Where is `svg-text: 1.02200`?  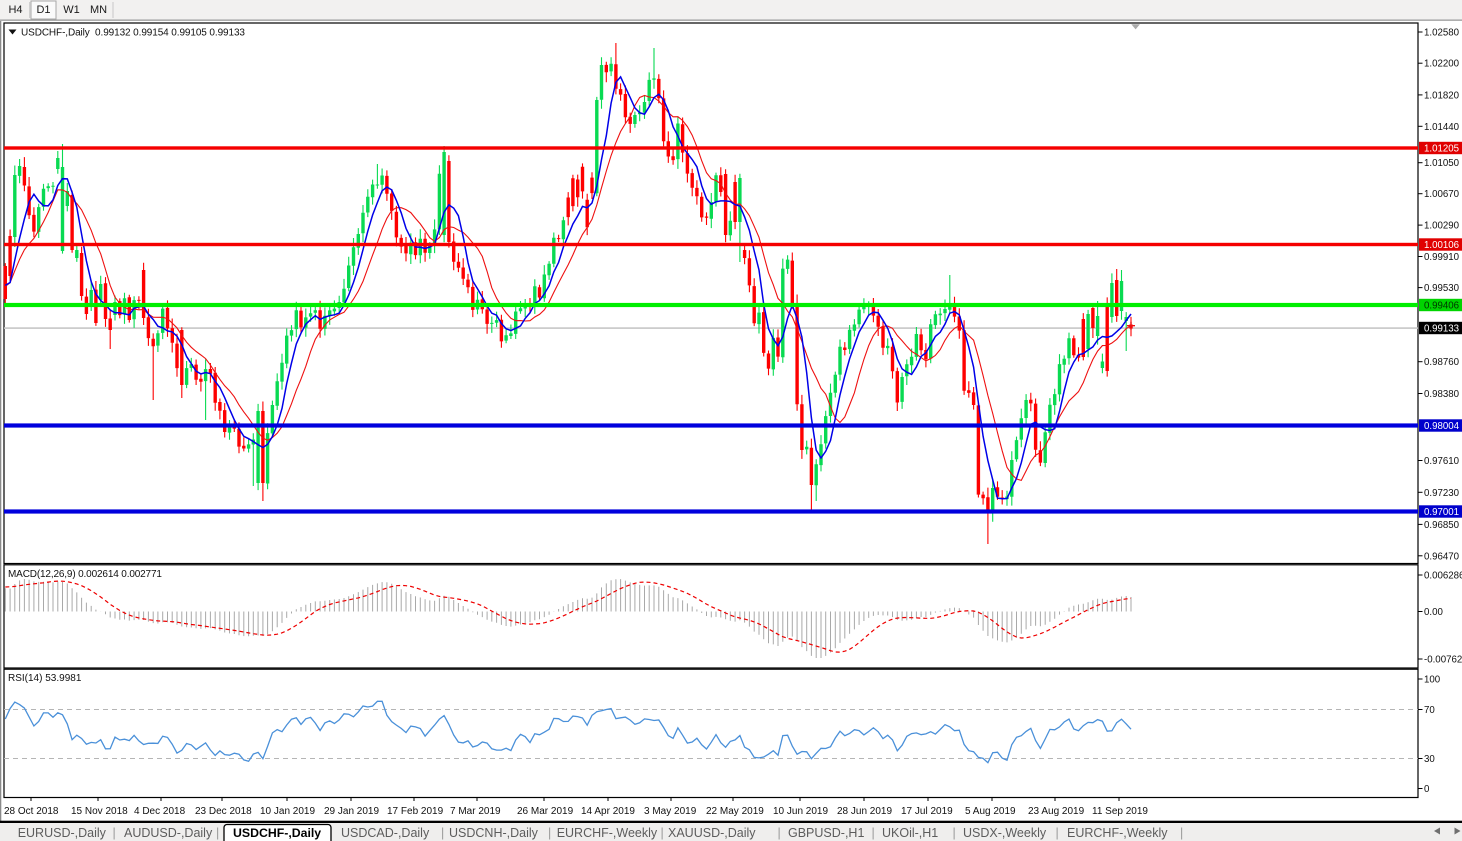 svg-text: 1.02200 is located at coordinates (1442, 64).